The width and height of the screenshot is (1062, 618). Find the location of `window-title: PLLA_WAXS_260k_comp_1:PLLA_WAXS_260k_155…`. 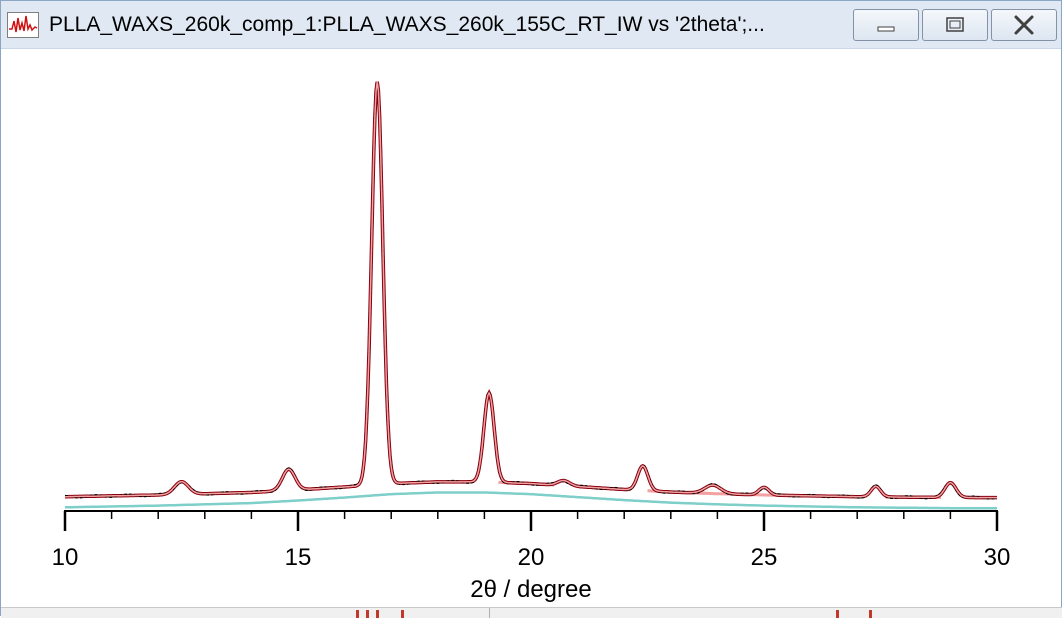

window-title: PLLA_WAXS_260k_comp_1:PLLA_WAXS_260k_155… is located at coordinates (407, 24).